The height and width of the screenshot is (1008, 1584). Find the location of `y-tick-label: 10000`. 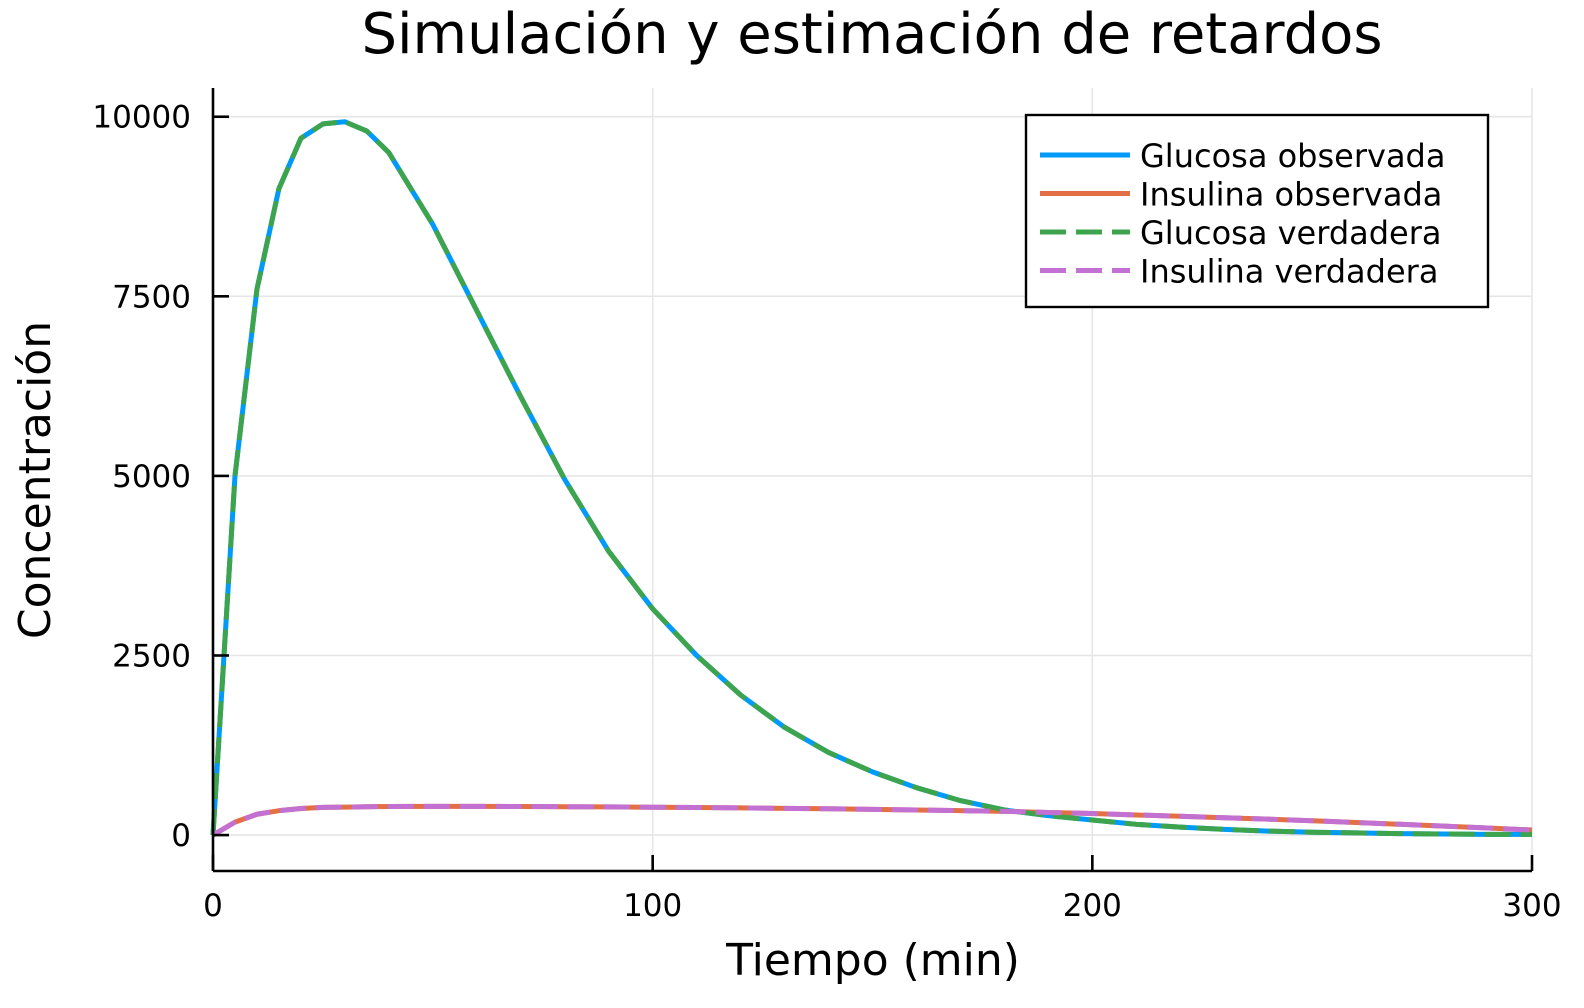

y-tick-label: 10000 is located at coordinates (141, 118).